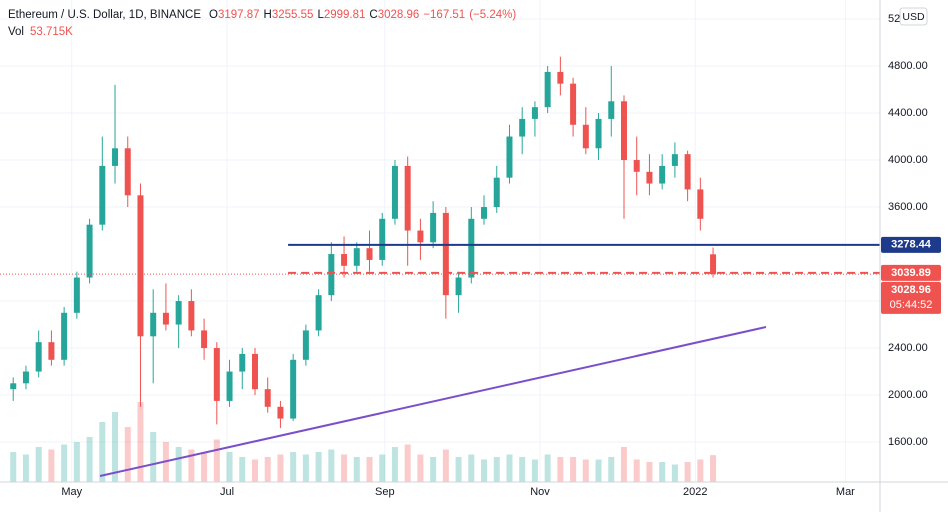 This screenshot has height=512, width=948. Describe the element at coordinates (373, 15) in the screenshot. I see `ohlc-label: C` at that location.